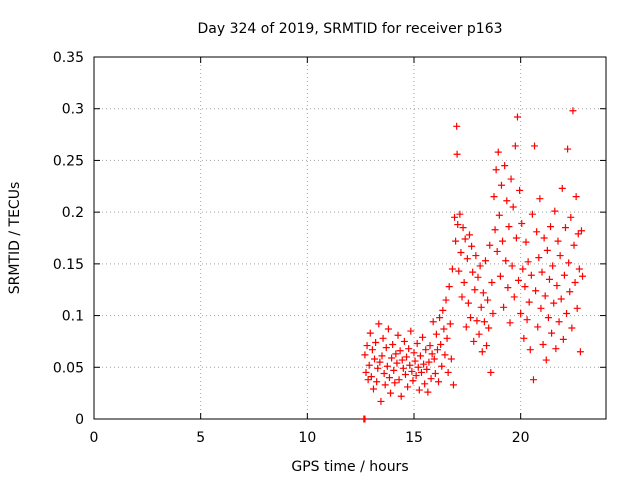 Image resolution: width=640 pixels, height=480 pixels. What do you see at coordinates (68, 58) in the screenshot?
I see `y-tick-label: 0.35` at bounding box center [68, 58].